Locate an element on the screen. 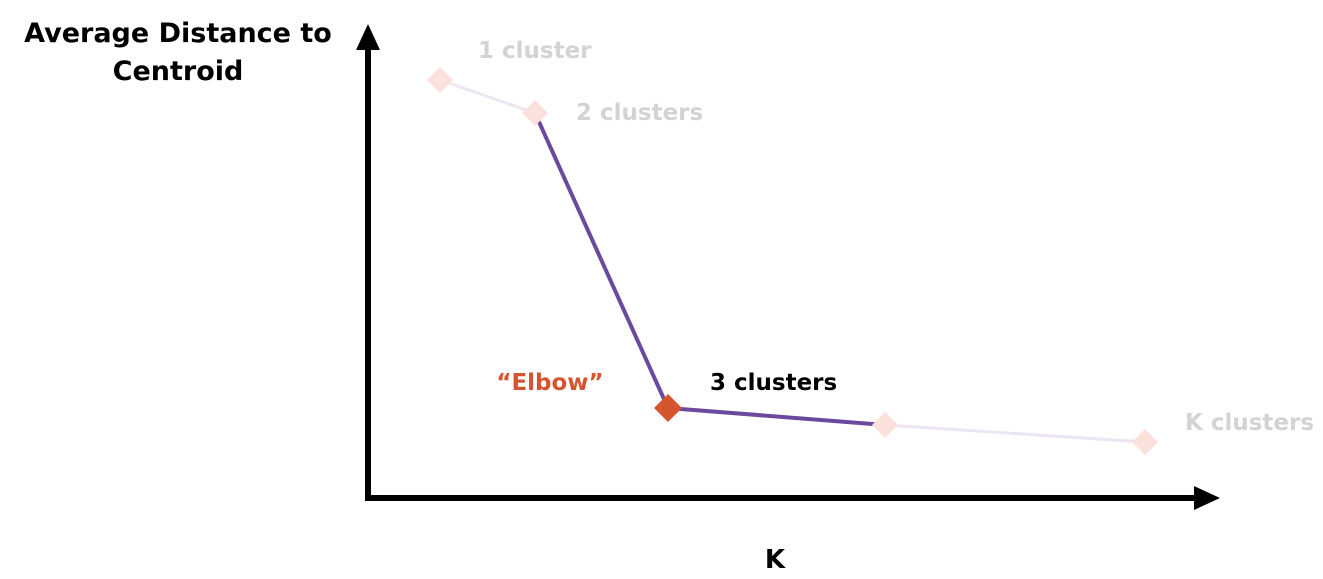 Image resolution: width=1323 pixels, height=579 pixels. point-label-k-3: 3 clusters is located at coordinates (773, 383).